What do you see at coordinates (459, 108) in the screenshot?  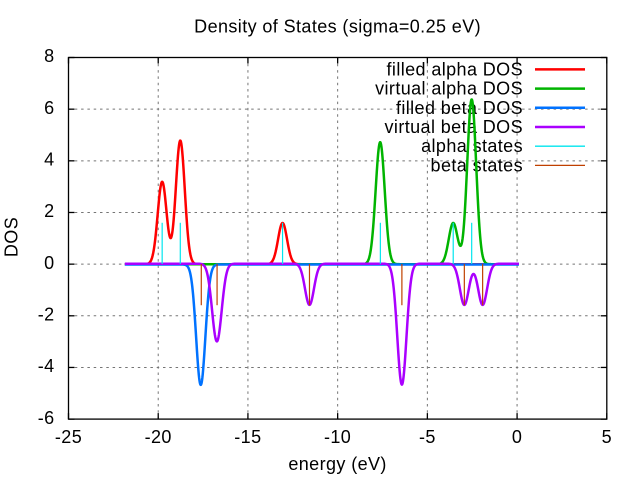 I see `svg-text: filled beta DOS` at bounding box center [459, 108].